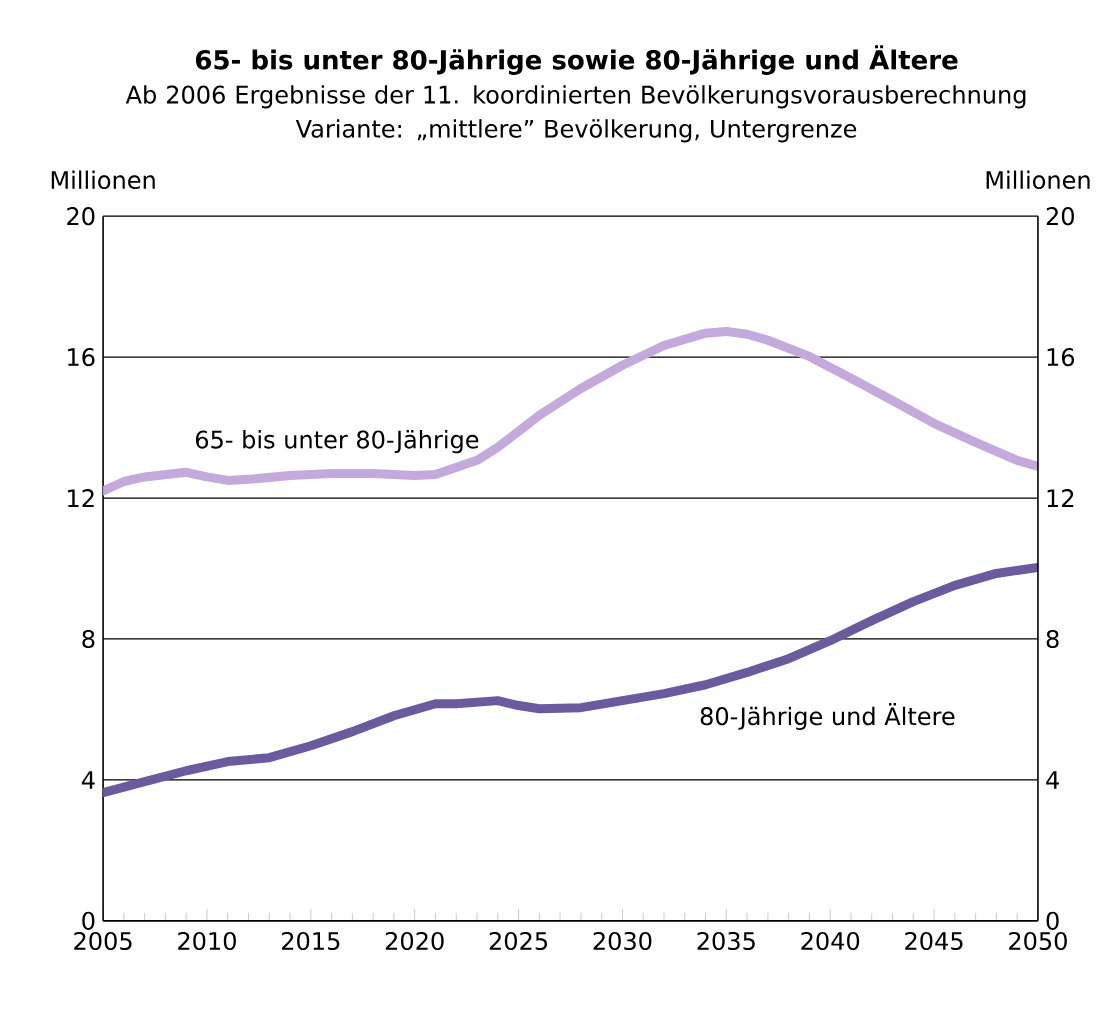 This screenshot has height=1019, width=1111. Describe the element at coordinates (88, 780) in the screenshot. I see `y-tick-label: 4` at that location.